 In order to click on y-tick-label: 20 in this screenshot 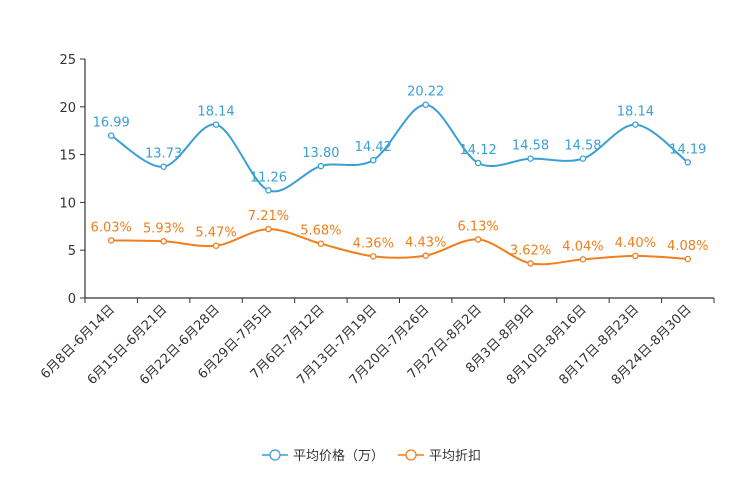, I will do `click(67, 108)`.